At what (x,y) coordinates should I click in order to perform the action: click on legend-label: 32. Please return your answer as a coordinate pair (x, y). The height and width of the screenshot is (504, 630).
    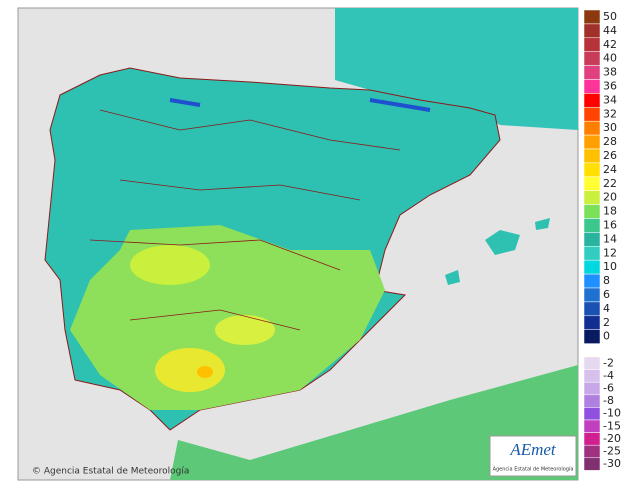
    Looking at the image, I should click on (610, 113).